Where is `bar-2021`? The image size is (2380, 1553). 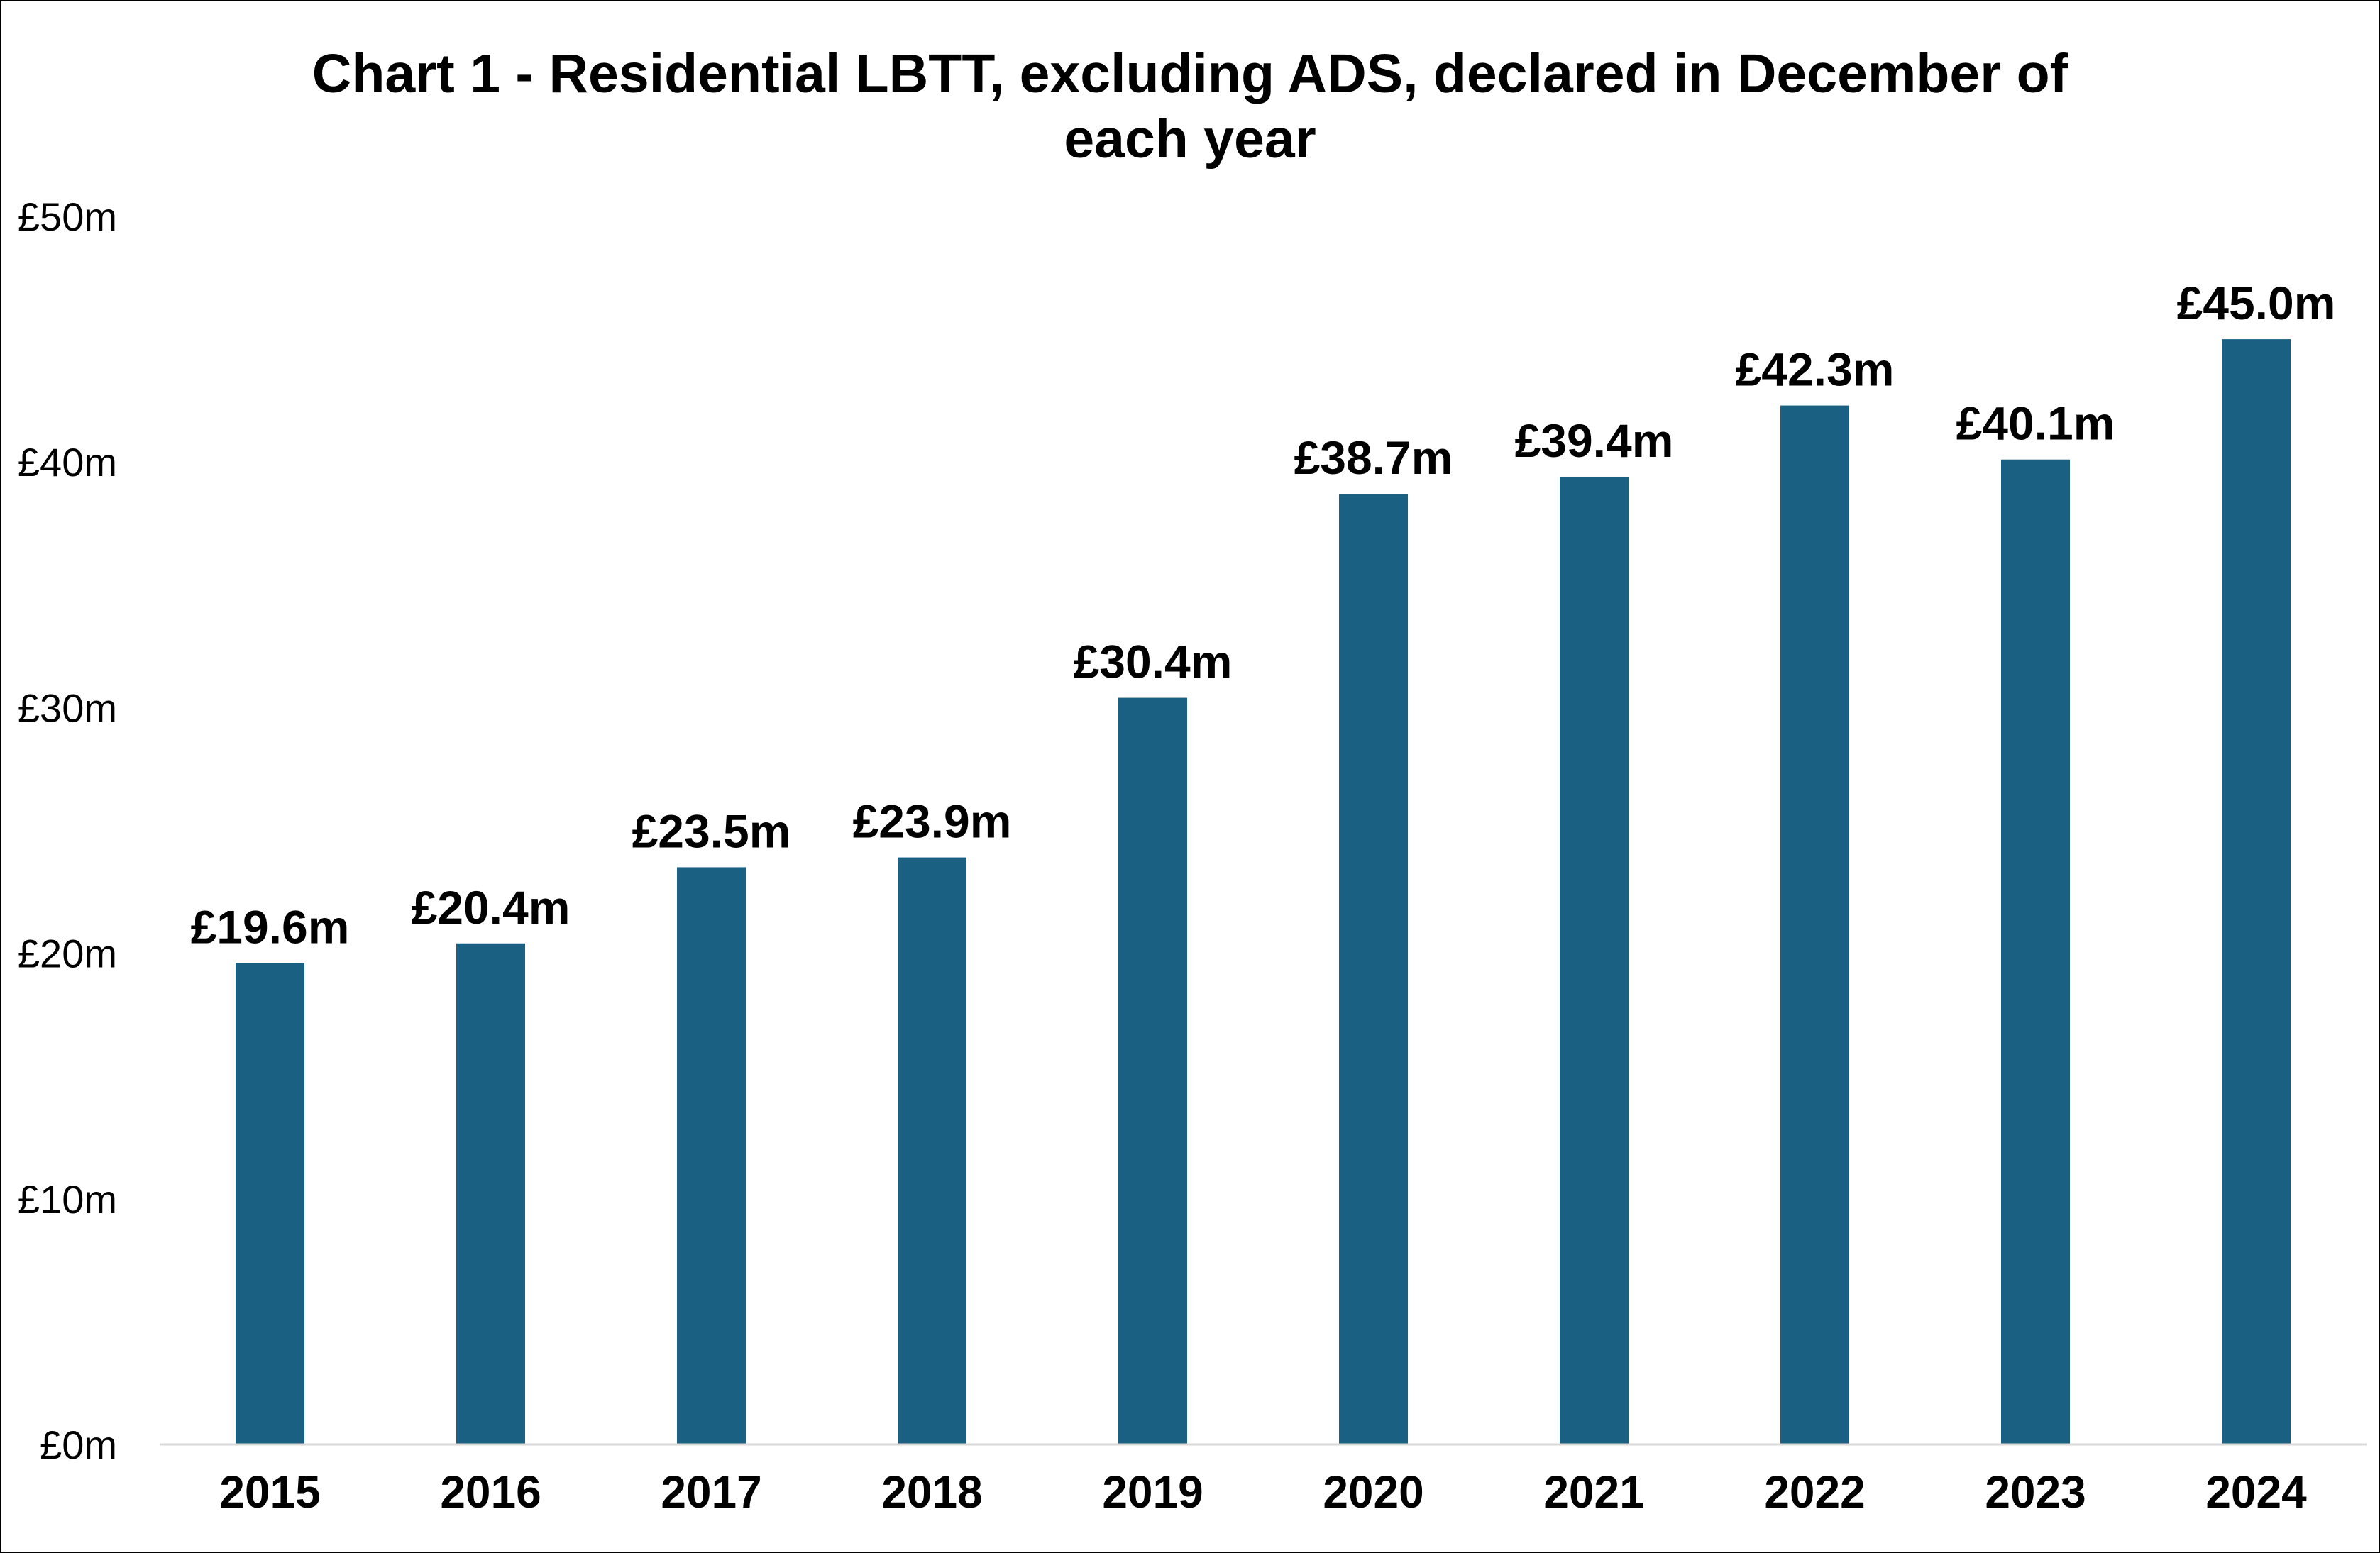 bar-2021 is located at coordinates (1595, 960).